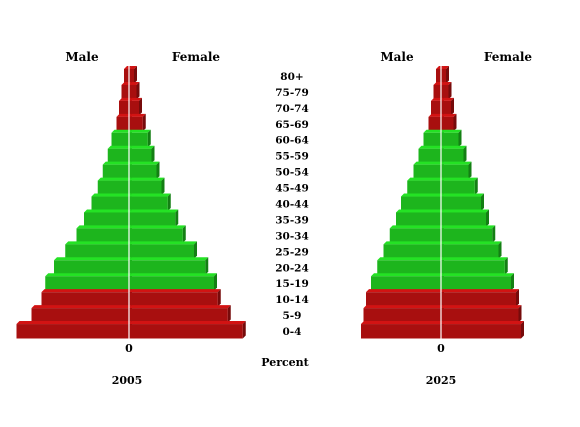  Describe the element at coordinates (447, 124) in the screenshot. I see `bar-female-2025-65-69-front` at that location.